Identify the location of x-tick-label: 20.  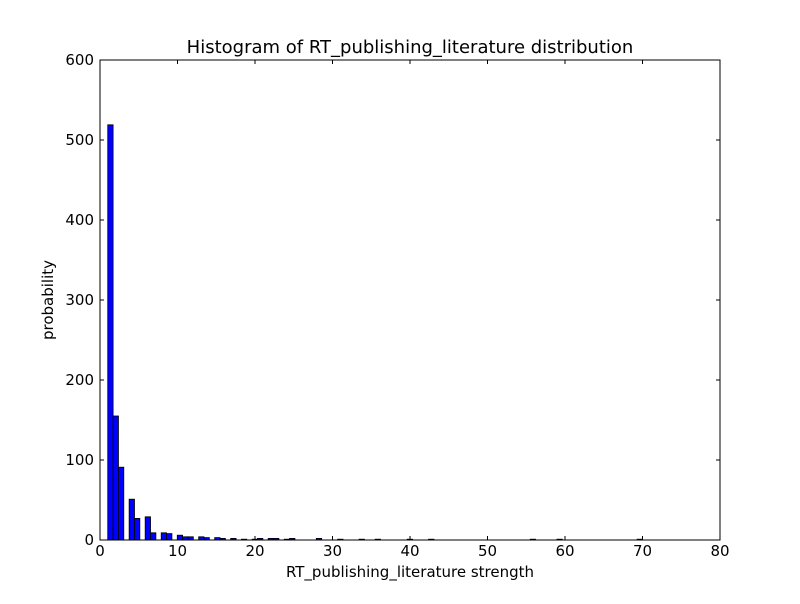
(254, 551).